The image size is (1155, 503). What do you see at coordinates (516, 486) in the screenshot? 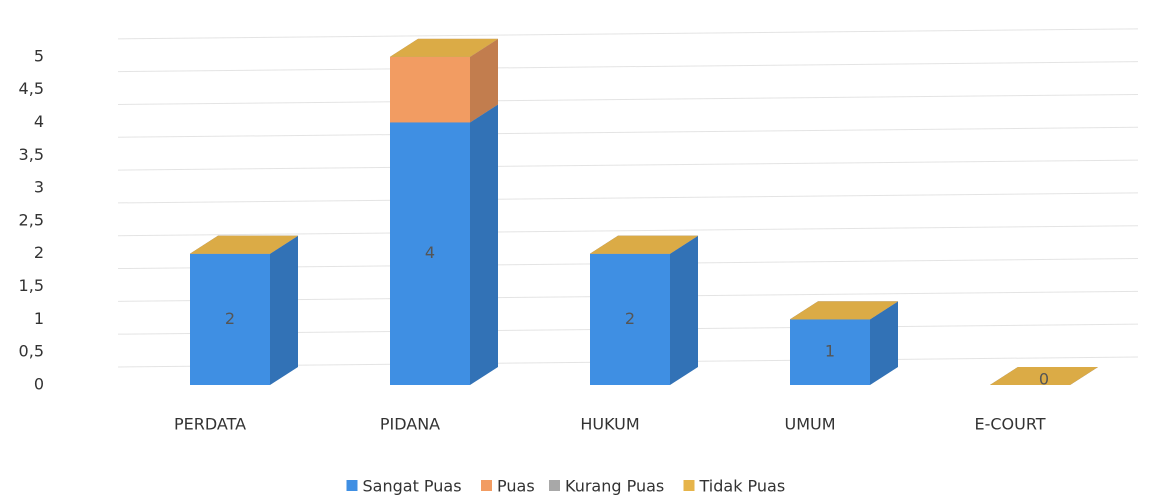
I see `legend-label: Puas` at bounding box center [516, 486].